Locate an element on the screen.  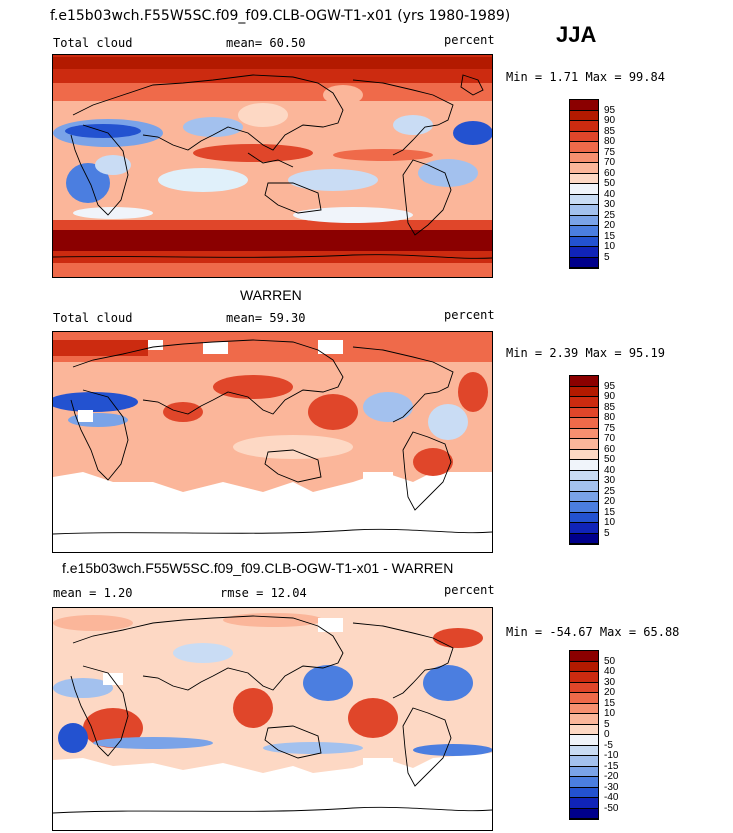
colorbar-tick-label: -50 is located at coordinates (611, 808).